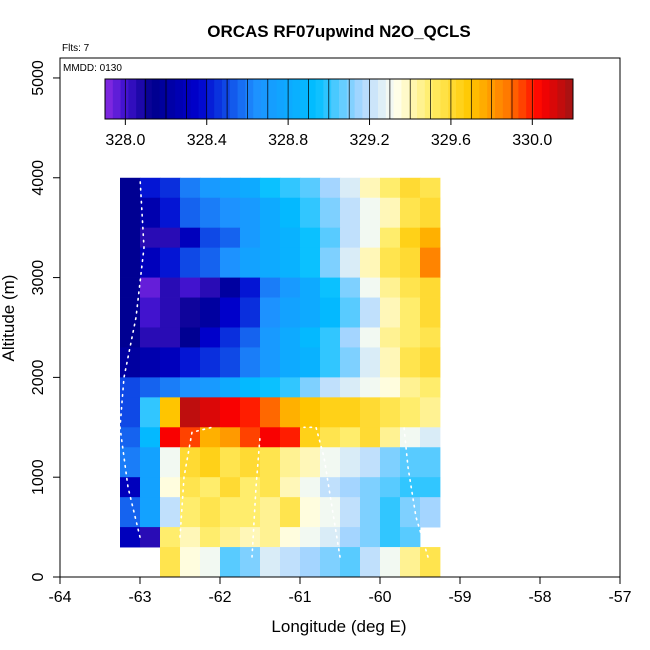 The height and width of the screenshot is (650, 650). Describe the element at coordinates (76, 48) in the screenshot. I see `flights-label: Flts: 7` at that location.